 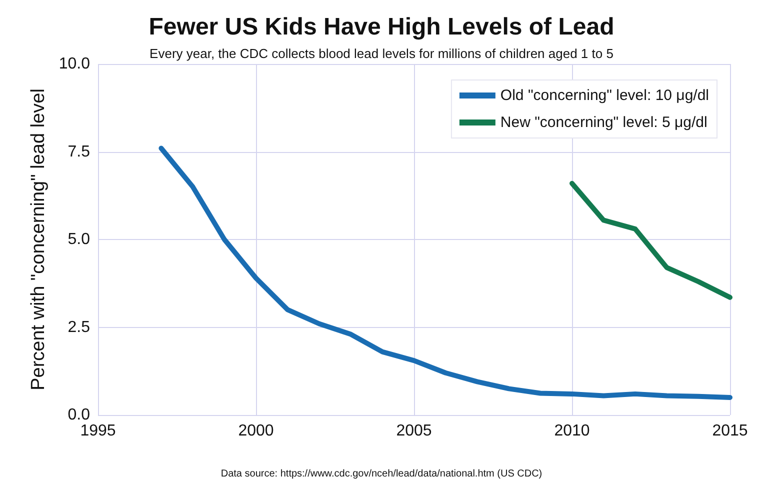 I want to click on y-axis-title: Percent with "concerning" lead level, so click(x=38, y=239).